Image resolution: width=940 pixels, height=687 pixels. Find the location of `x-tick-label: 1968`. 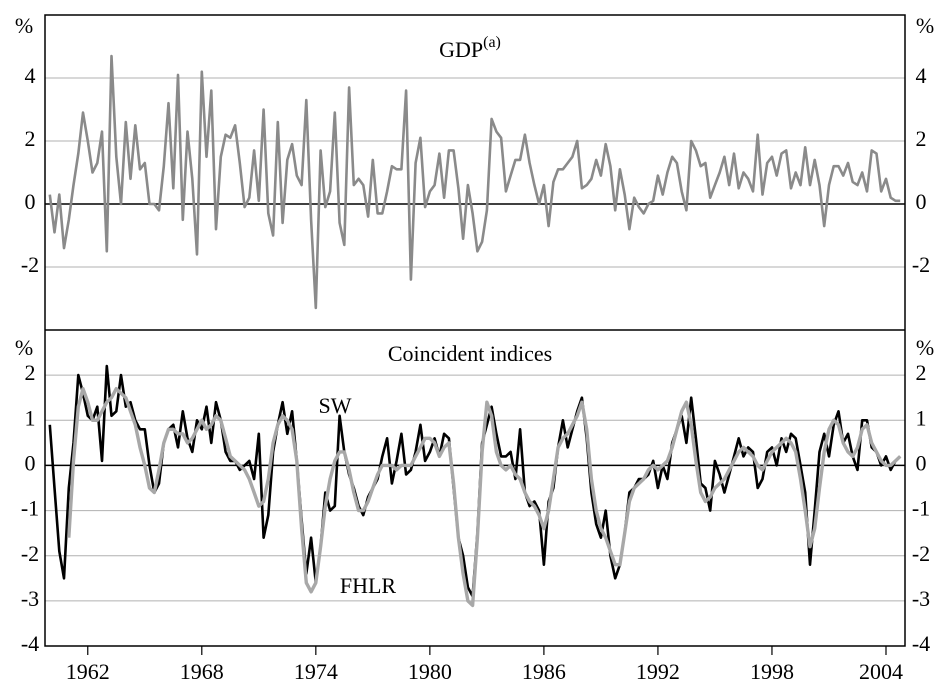

x-tick-label: 1968 is located at coordinates (202, 671).